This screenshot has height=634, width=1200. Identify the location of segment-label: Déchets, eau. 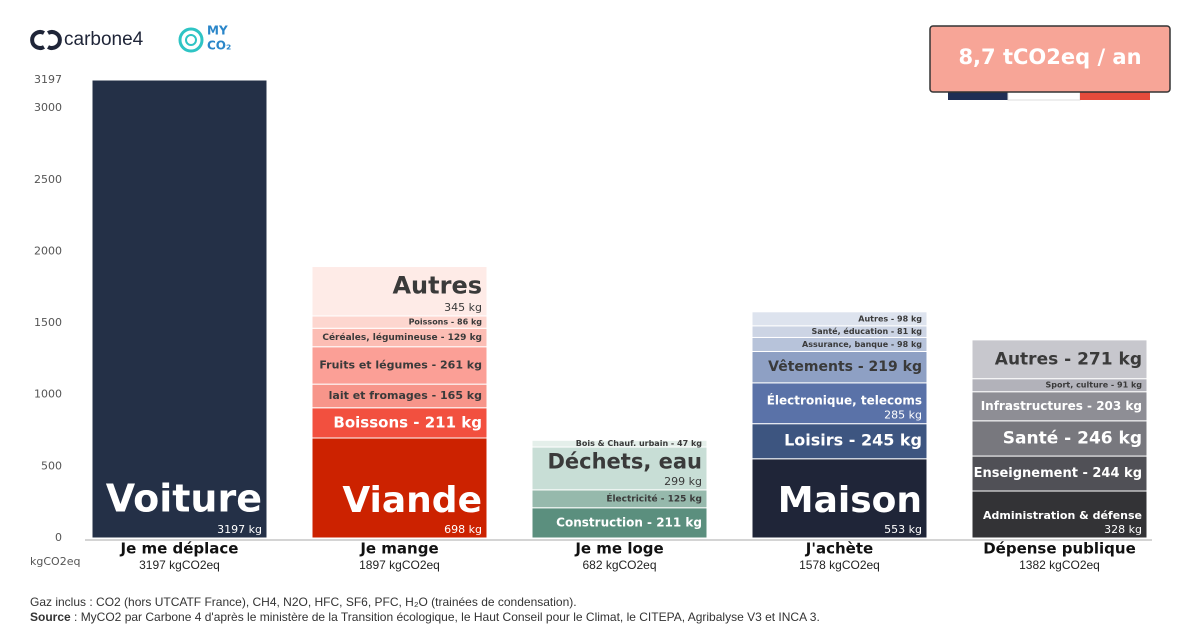
(624, 461).